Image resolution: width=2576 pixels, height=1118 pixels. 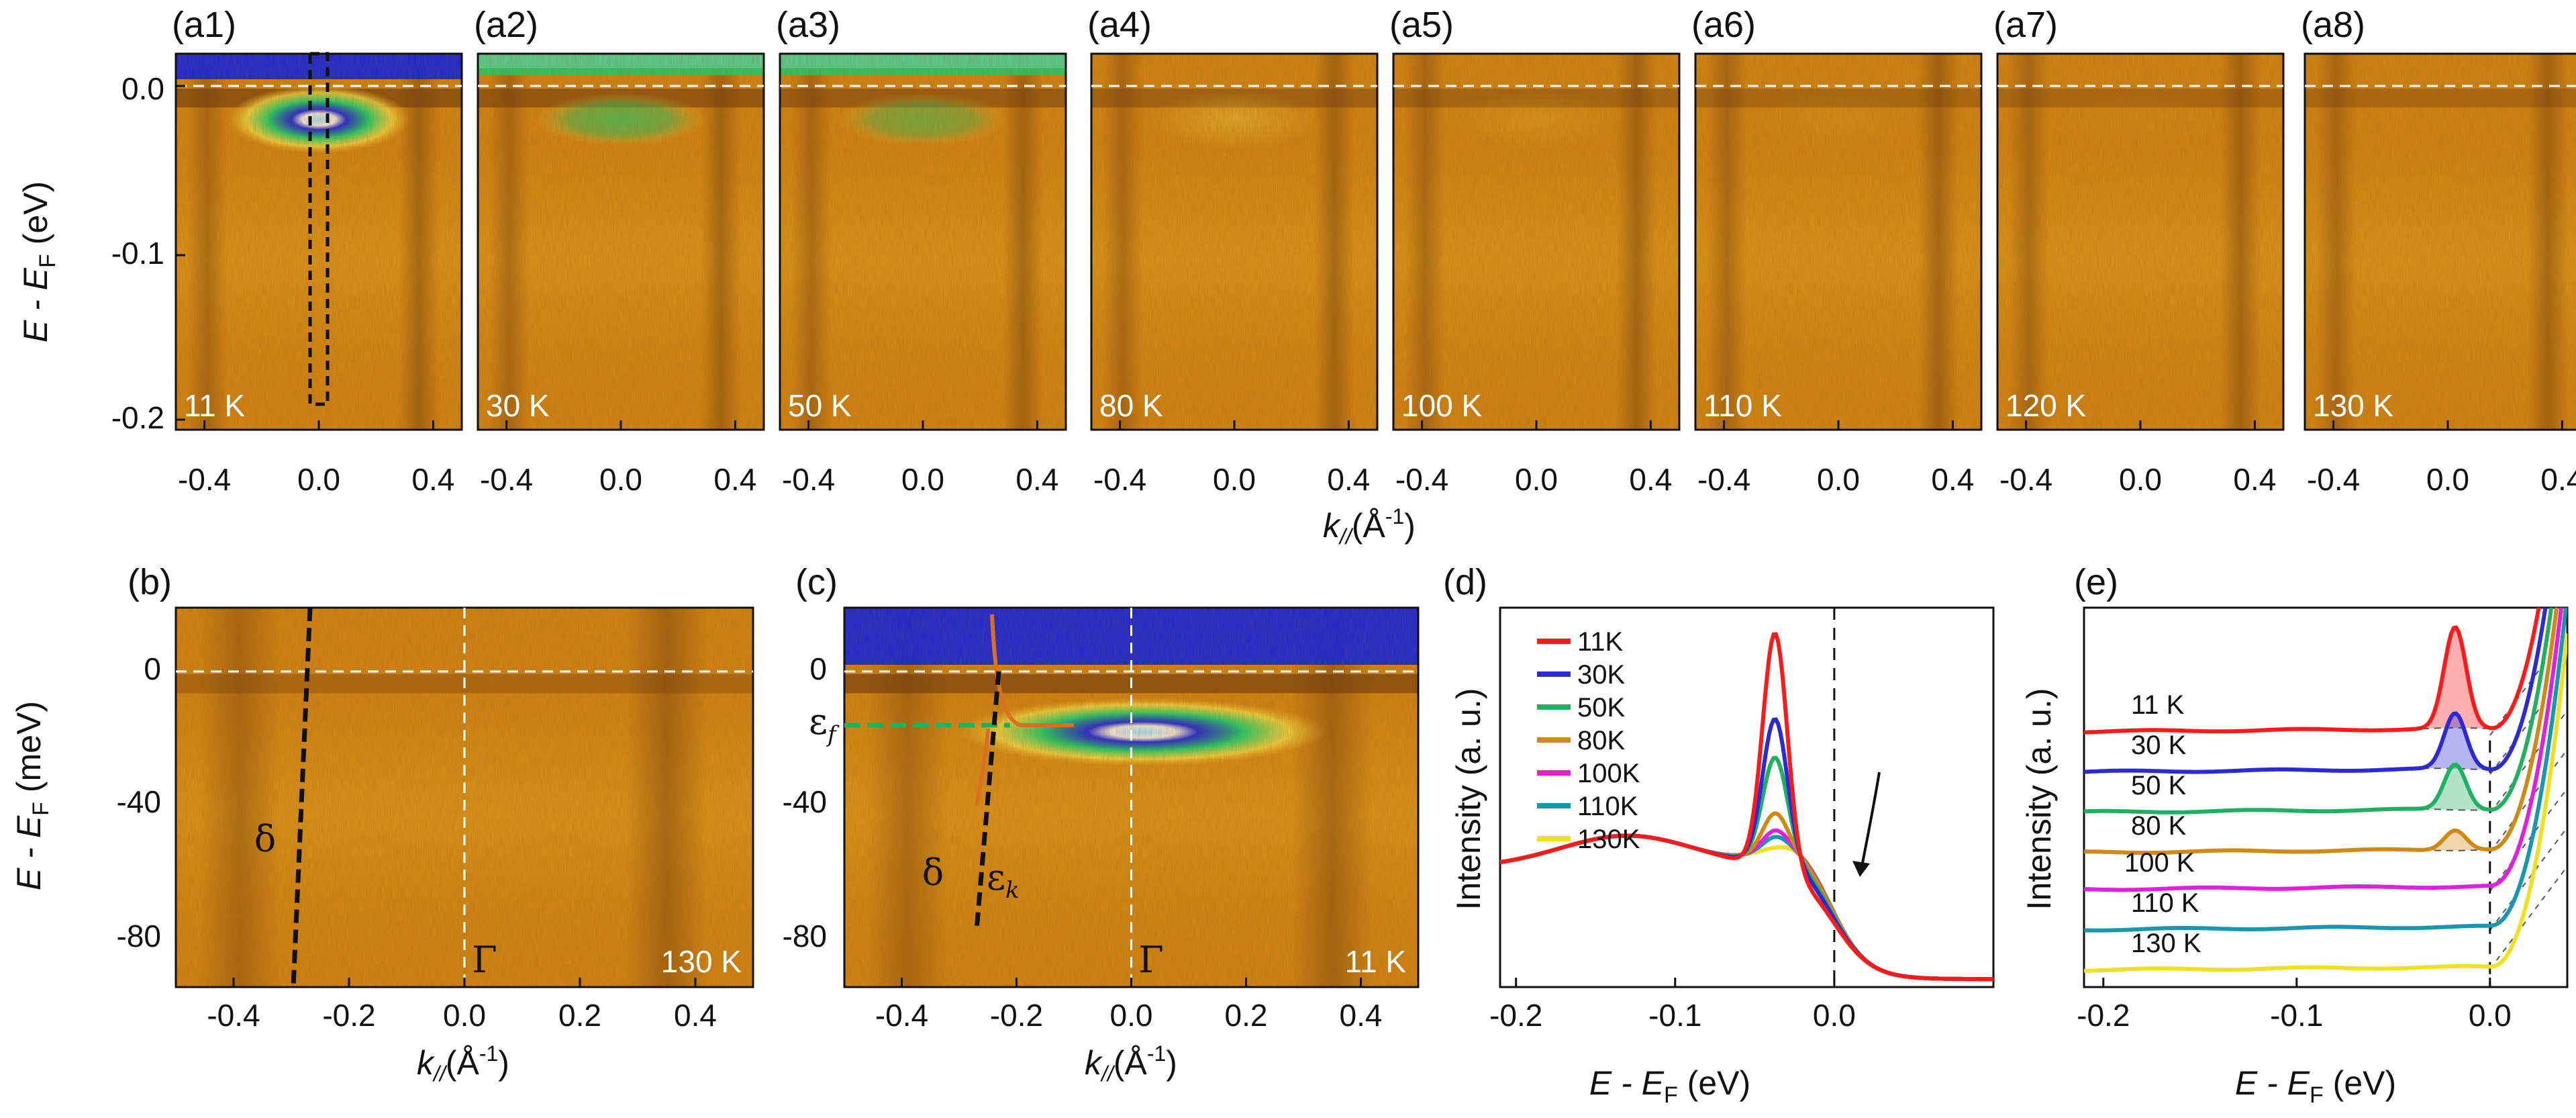 I want to click on panel-a1-xtick-0: -0.4, so click(x=204, y=479).